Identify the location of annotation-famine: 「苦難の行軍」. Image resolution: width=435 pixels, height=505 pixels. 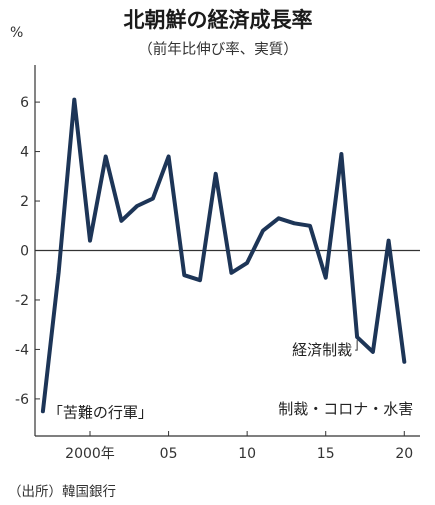
(100, 412).